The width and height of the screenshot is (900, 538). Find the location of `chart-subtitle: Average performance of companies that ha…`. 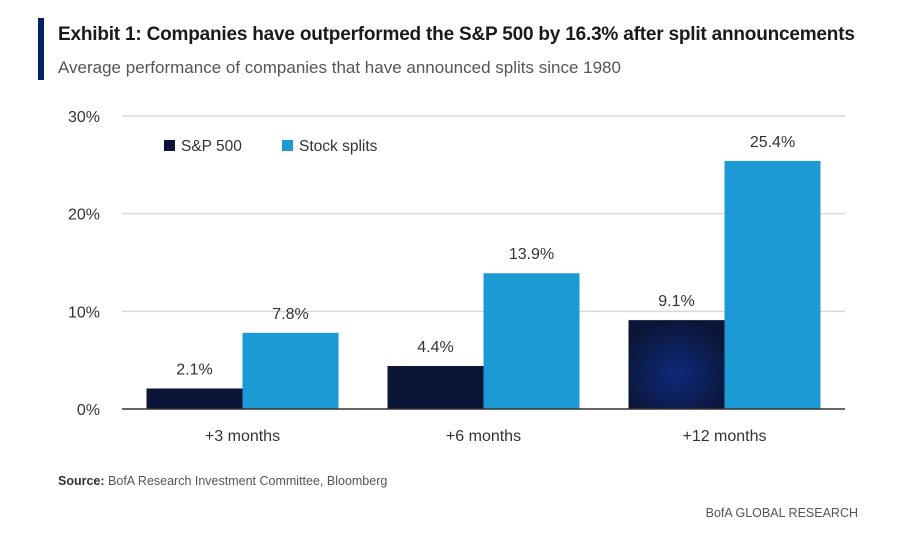

chart-subtitle: Average performance of companies that ha… is located at coordinates (339, 67).